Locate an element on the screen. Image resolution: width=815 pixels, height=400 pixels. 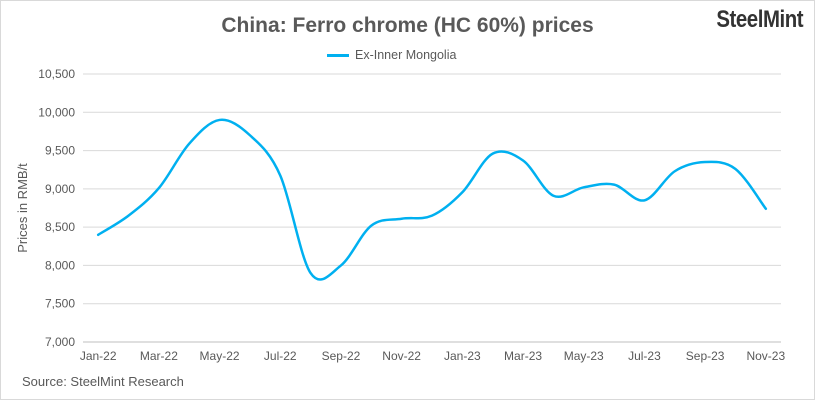
y-tick-label: 8,000 is located at coordinates (60, 265).